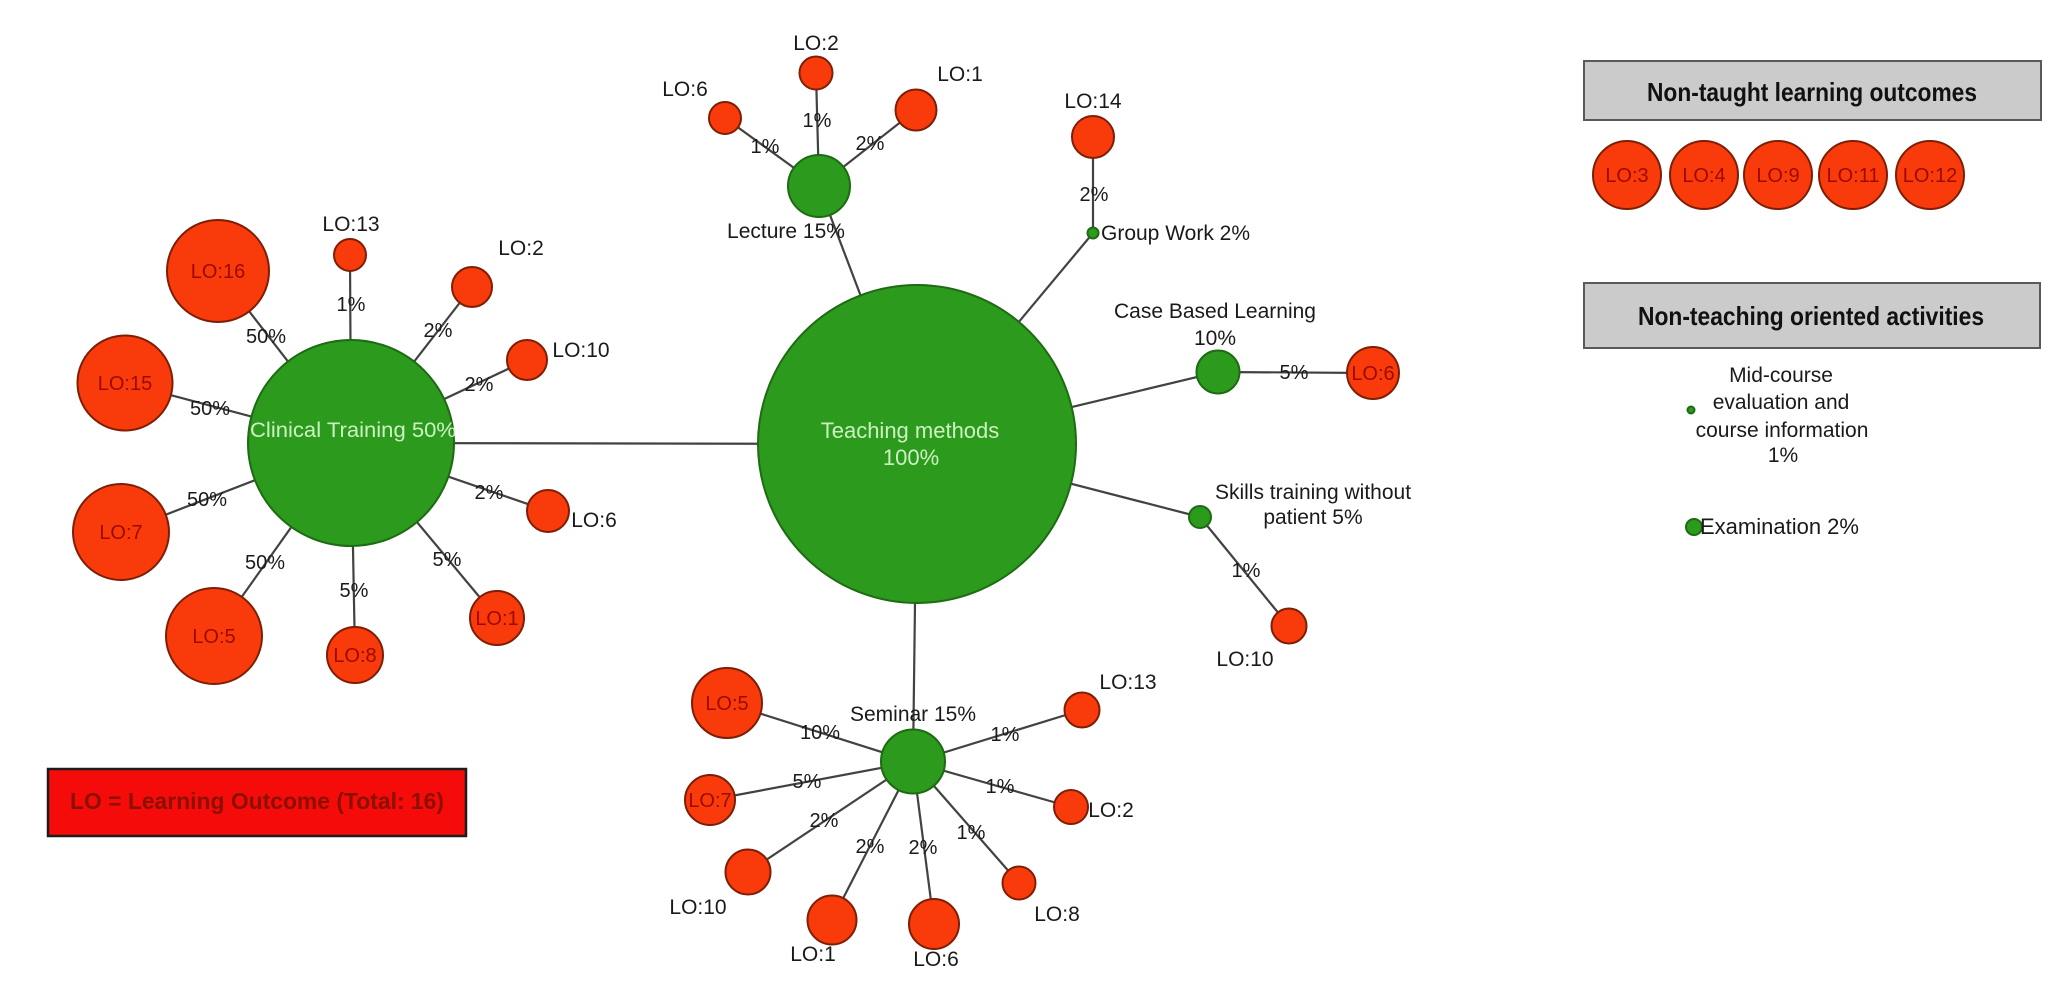 The image size is (2059, 1001). Describe the element at coordinates (1812, 92) in the screenshot. I see `svg-text: Non-taught learning outcomes` at that location.